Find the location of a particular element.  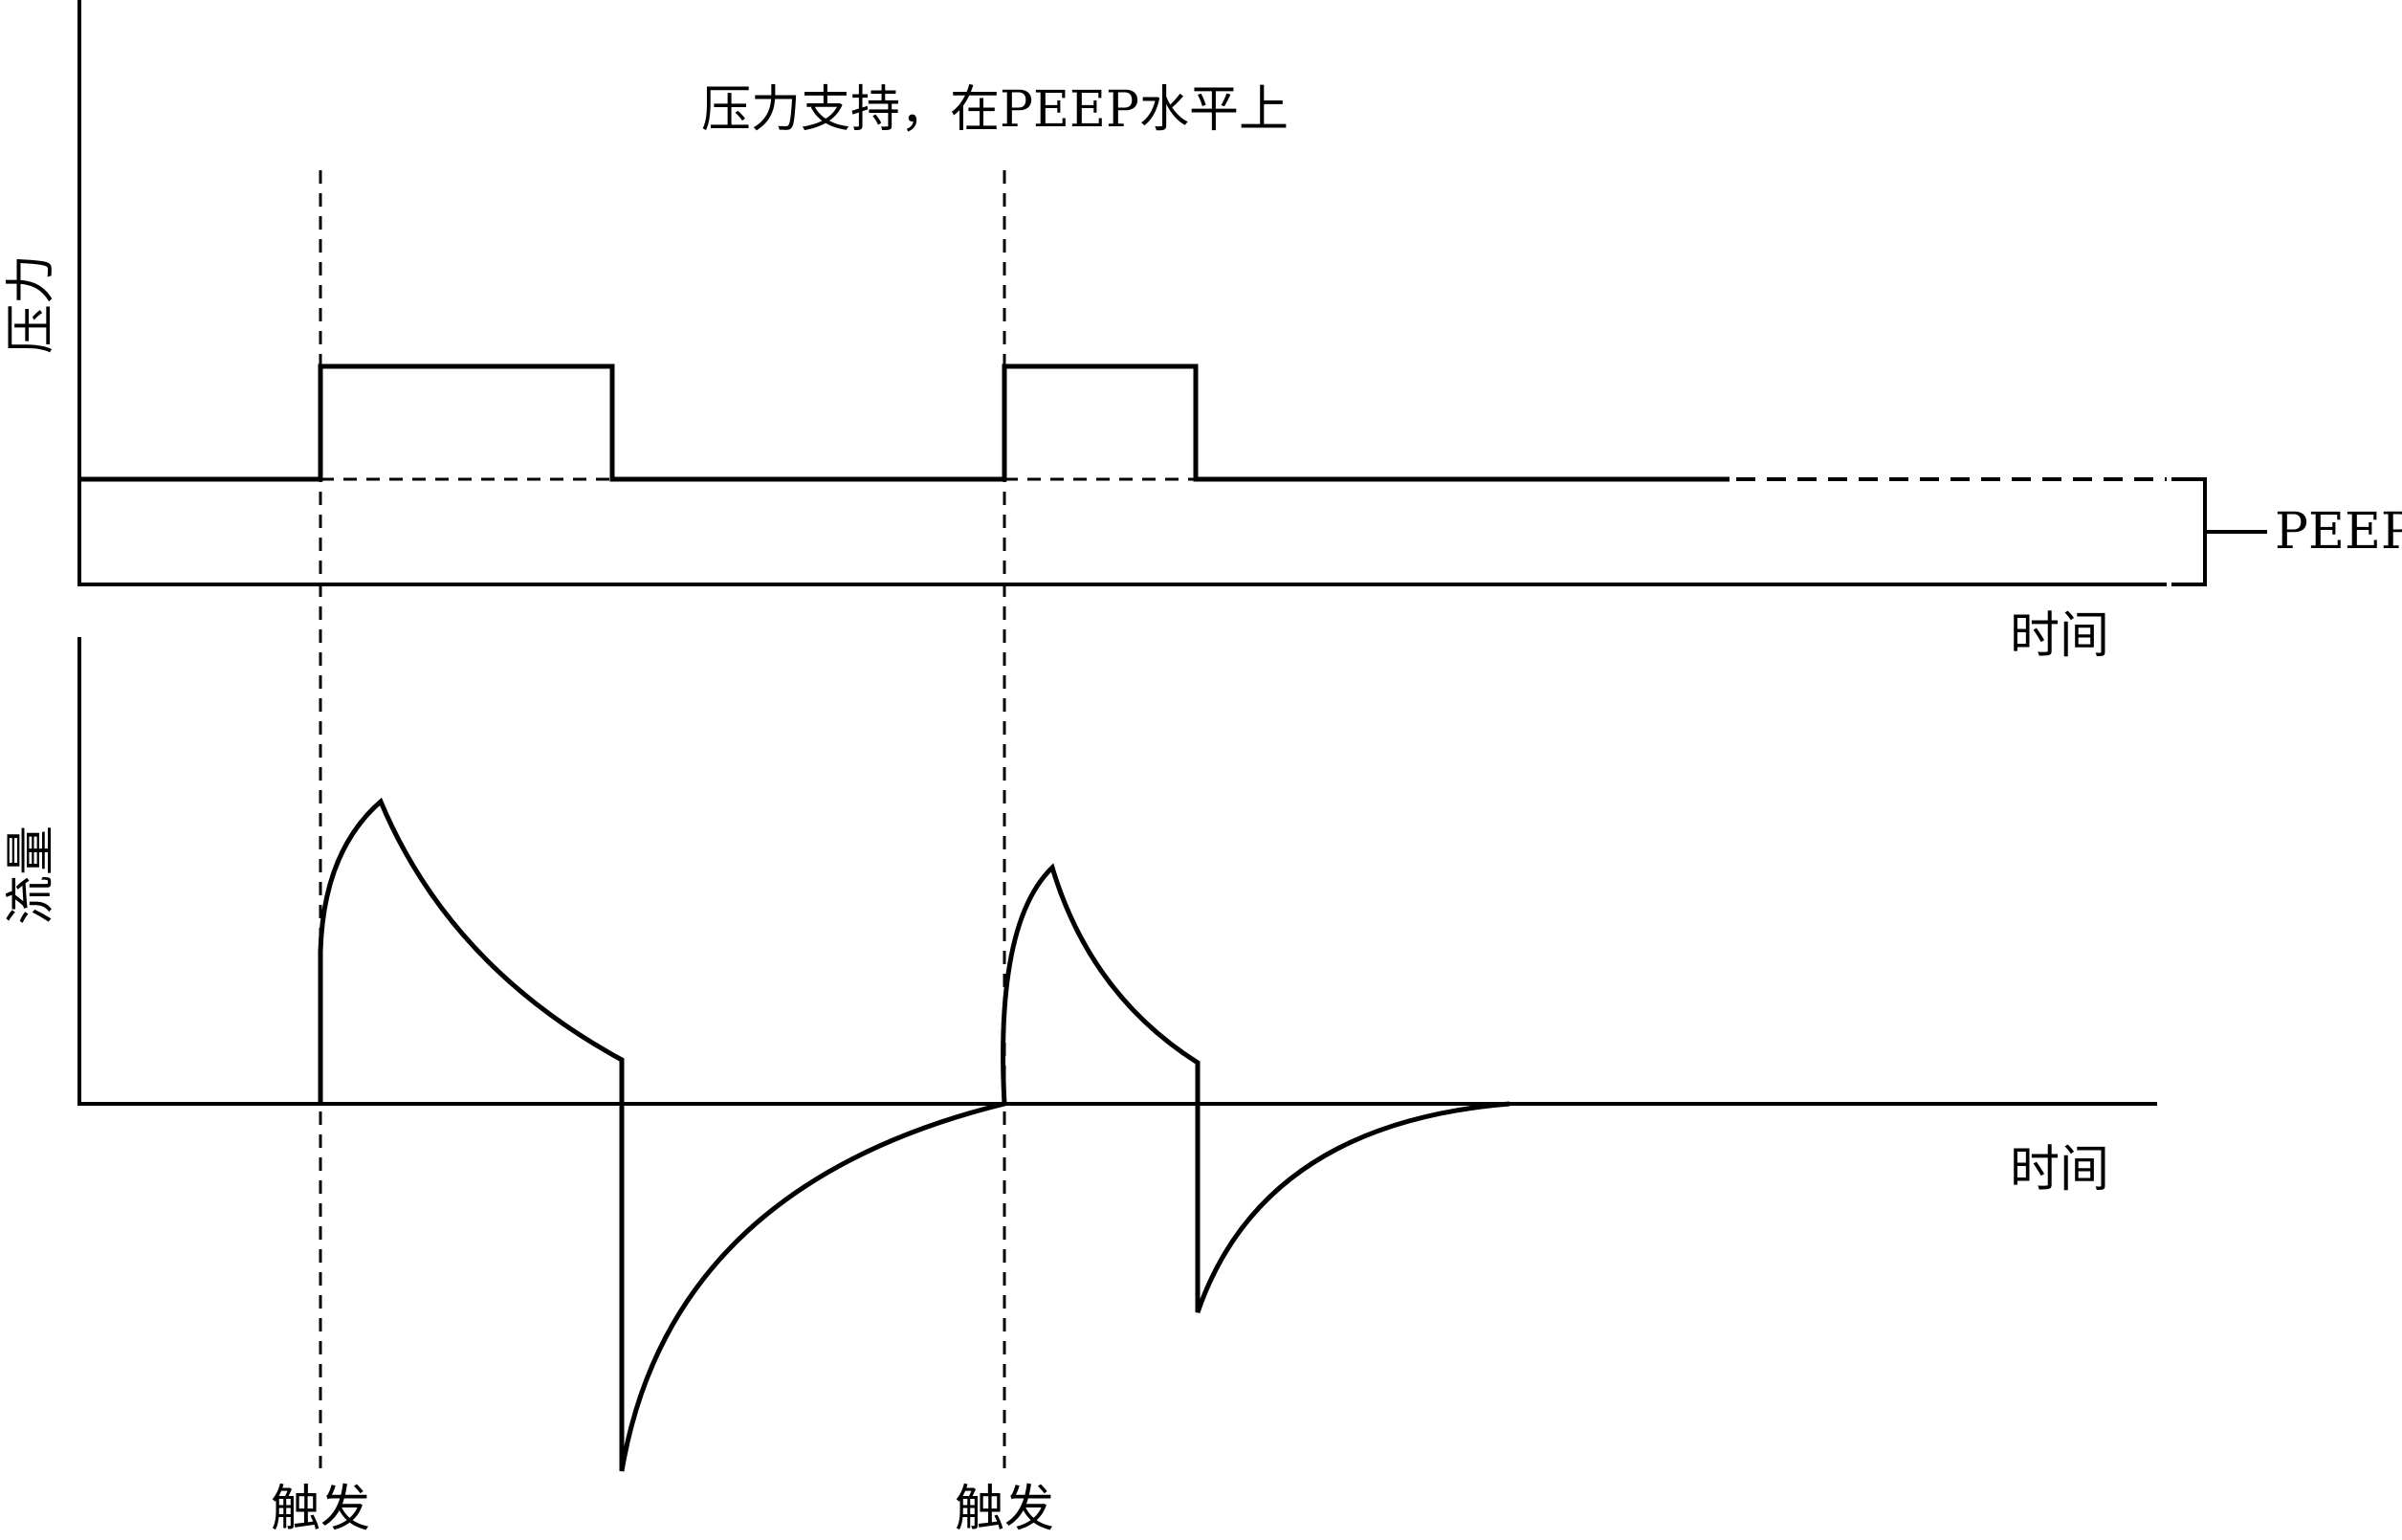

trigger-label-1: 触发 is located at coordinates (321, 1509).